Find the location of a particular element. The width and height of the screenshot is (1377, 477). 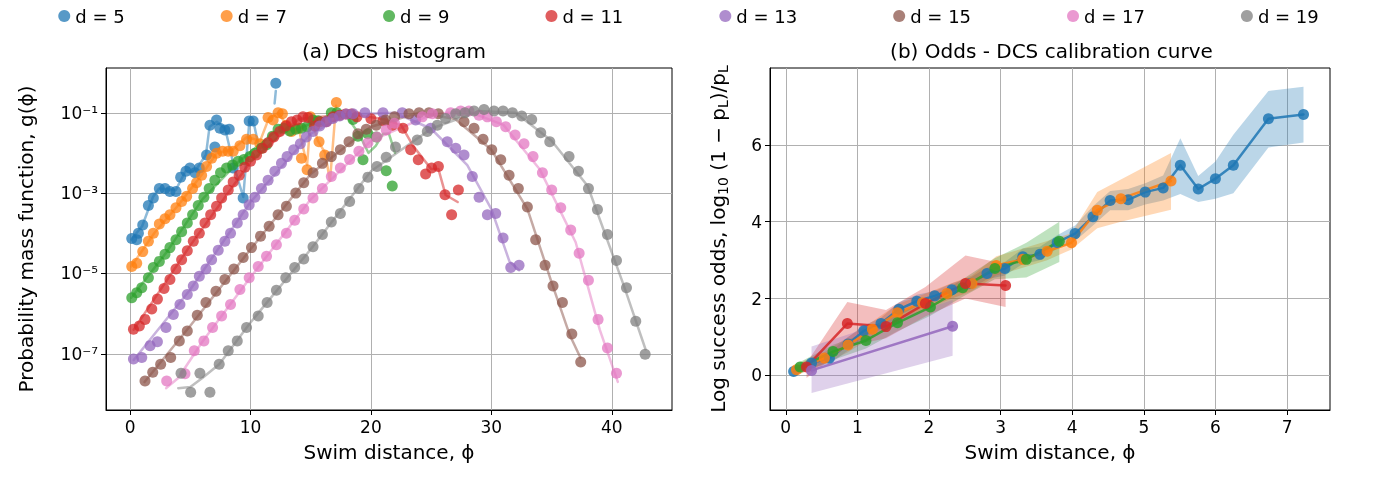

y-tick-label: 10⁻⁵ is located at coordinates (79, 273).